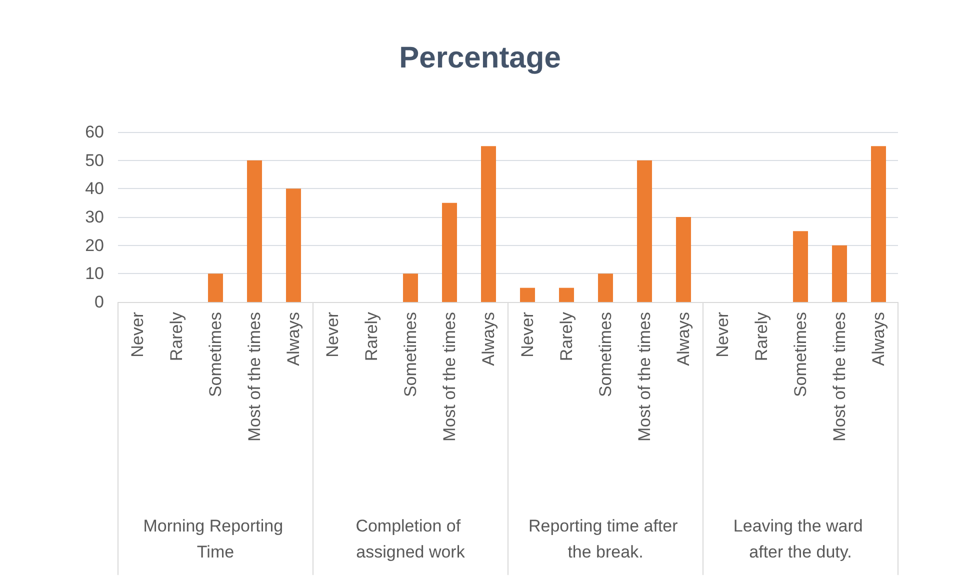 The height and width of the screenshot is (582, 960). What do you see at coordinates (800, 539) in the screenshot?
I see `text: Leaving the ward after the duty.` at bounding box center [800, 539].